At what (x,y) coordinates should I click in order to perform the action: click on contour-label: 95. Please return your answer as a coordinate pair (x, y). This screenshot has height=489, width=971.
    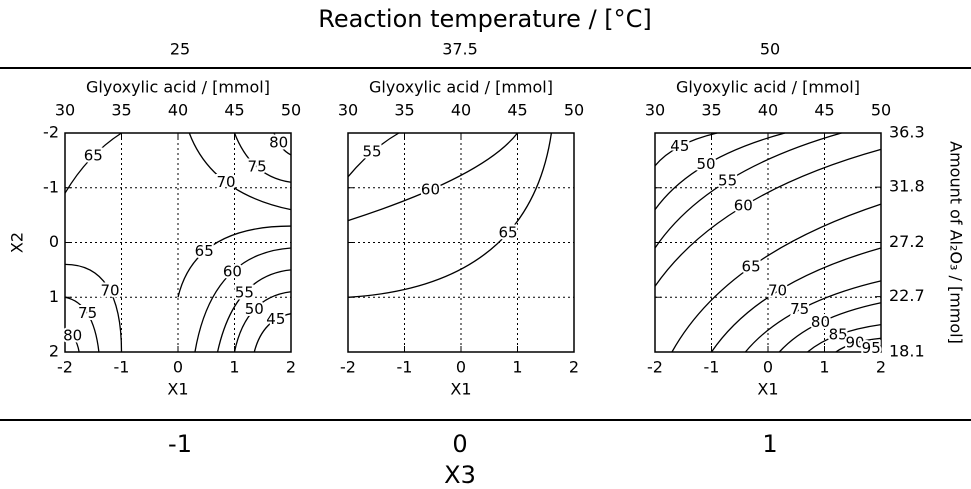
    Looking at the image, I should click on (871, 348).